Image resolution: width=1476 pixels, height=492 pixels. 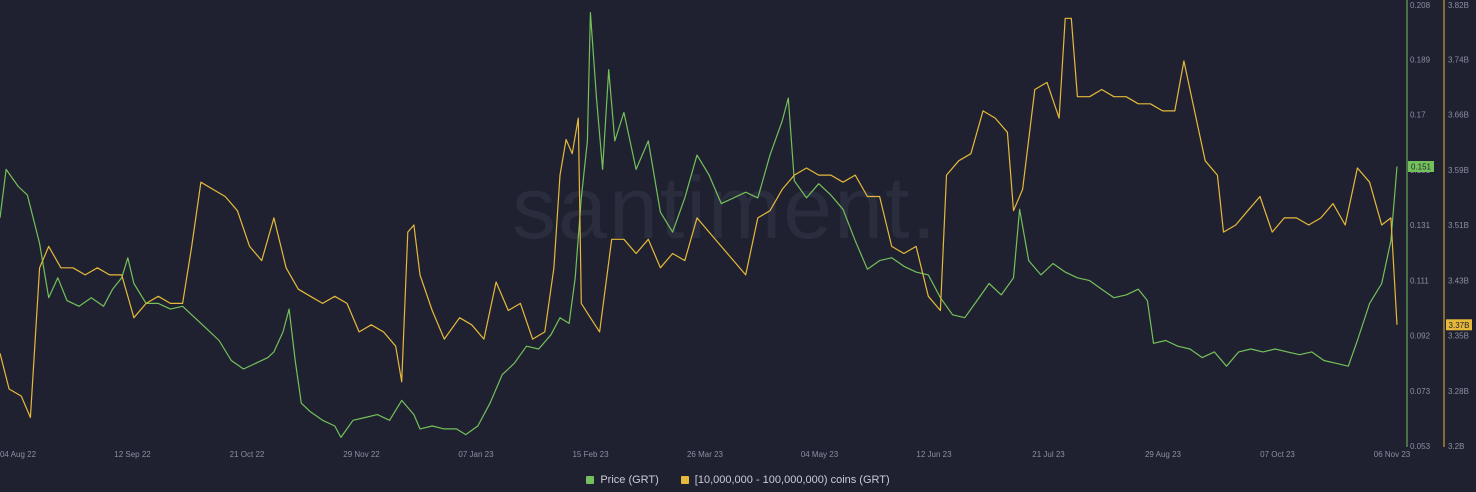 I want to click on current-holdings-label: 3.37B, so click(x=1459, y=325).